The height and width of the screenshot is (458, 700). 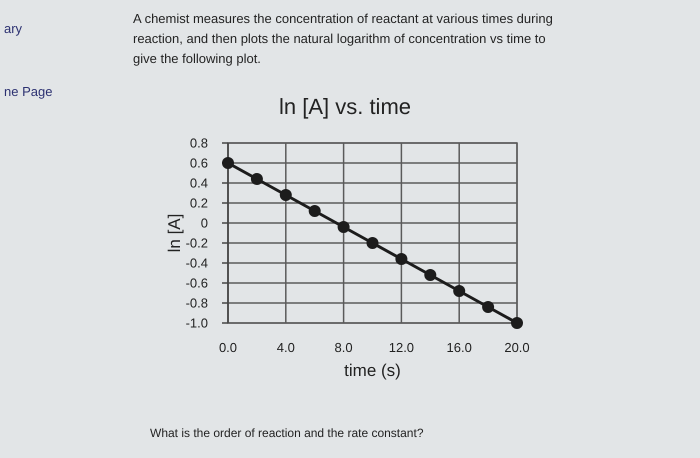 What do you see at coordinates (197, 283) in the screenshot?
I see `y-tick-label: -0.6` at bounding box center [197, 283].